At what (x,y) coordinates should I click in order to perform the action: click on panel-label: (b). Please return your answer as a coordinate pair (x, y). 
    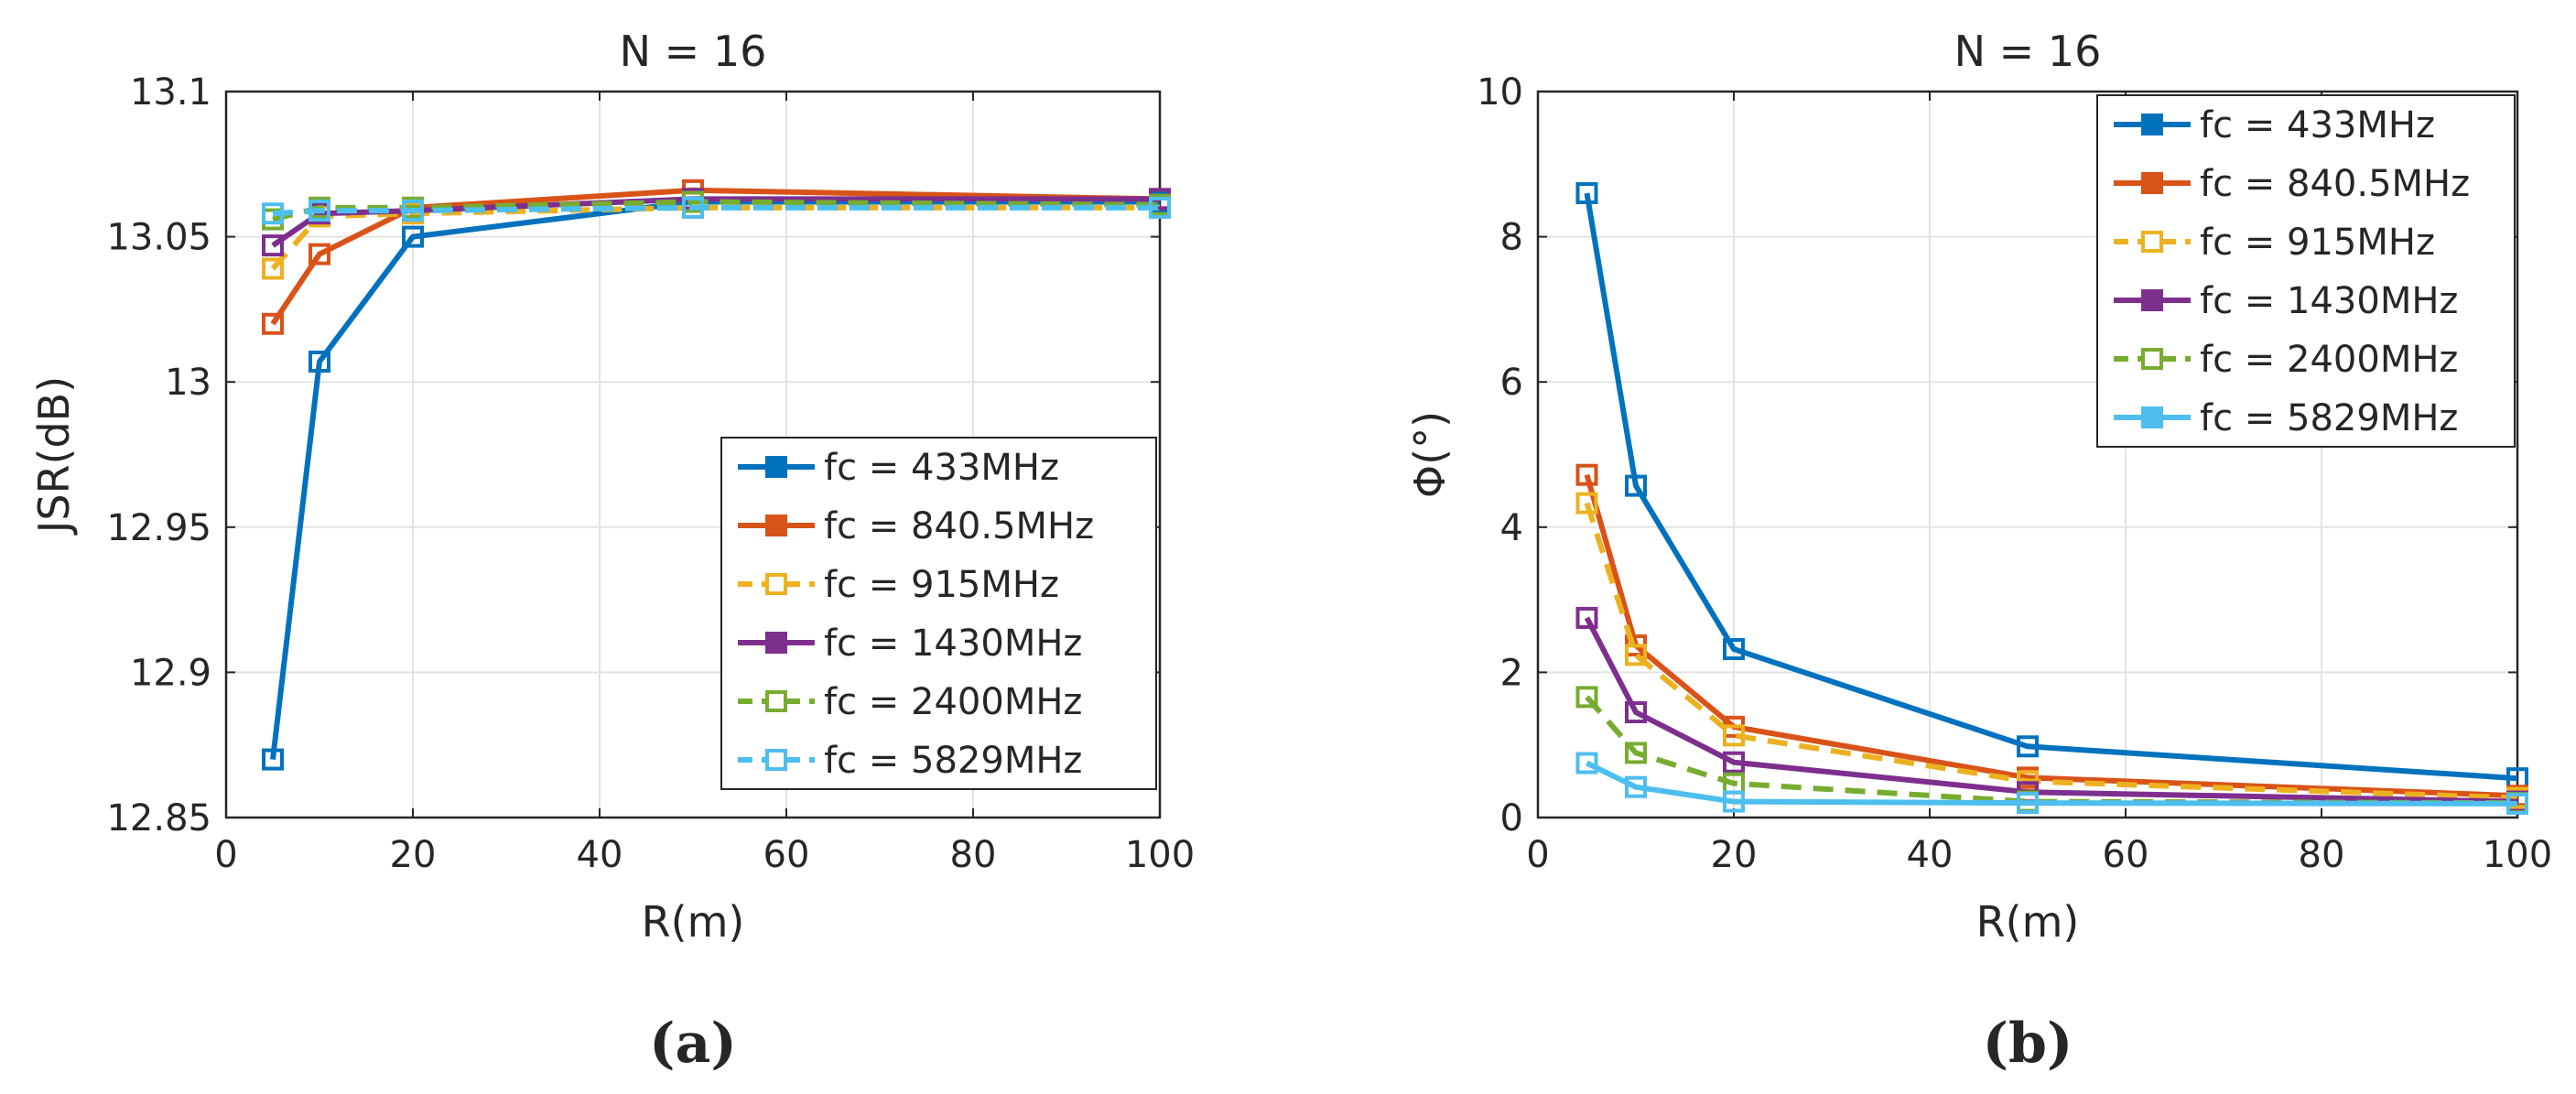
    Looking at the image, I should click on (2028, 1044).